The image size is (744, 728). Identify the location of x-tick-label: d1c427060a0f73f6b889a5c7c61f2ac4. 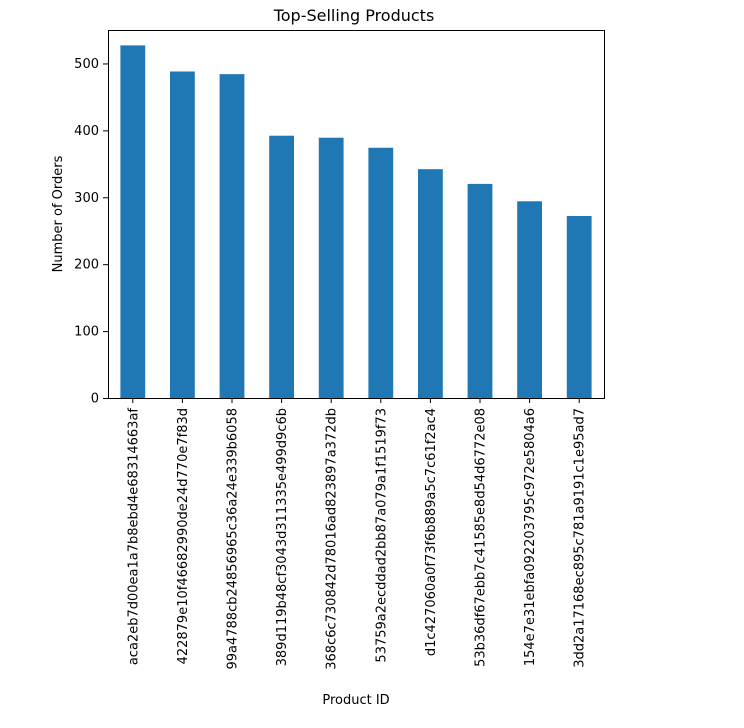
(431, 532).